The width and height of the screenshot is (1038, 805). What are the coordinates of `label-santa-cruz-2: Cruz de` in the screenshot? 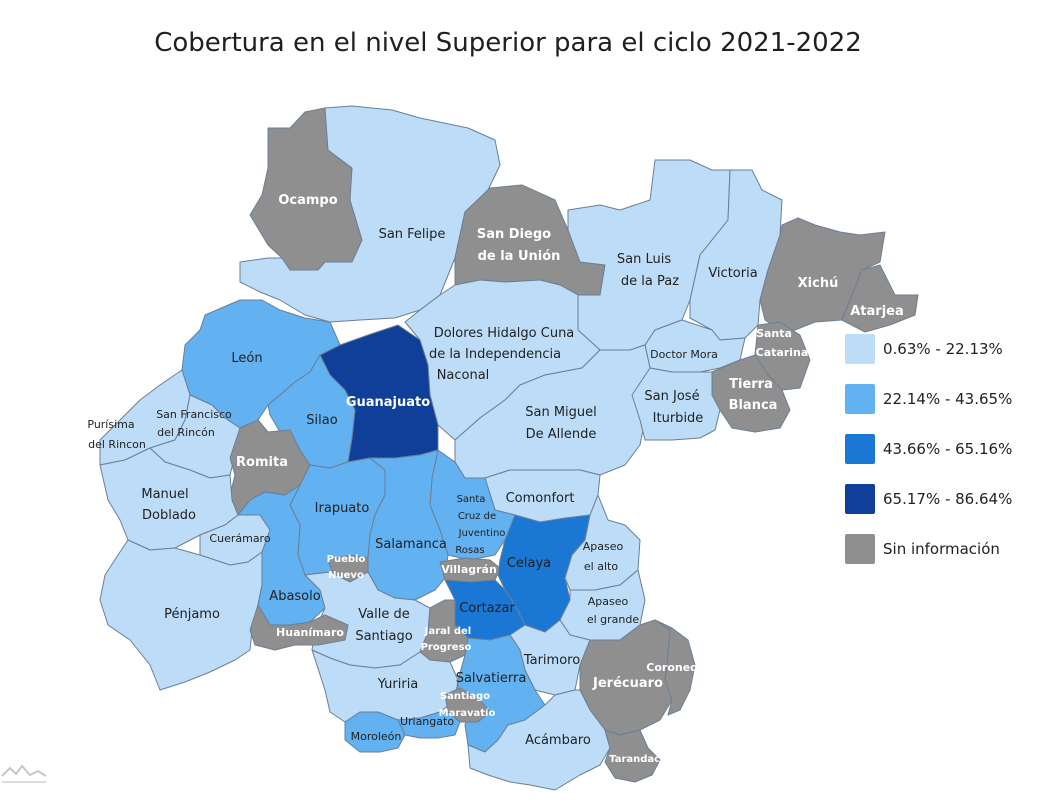 It's located at (477, 516).